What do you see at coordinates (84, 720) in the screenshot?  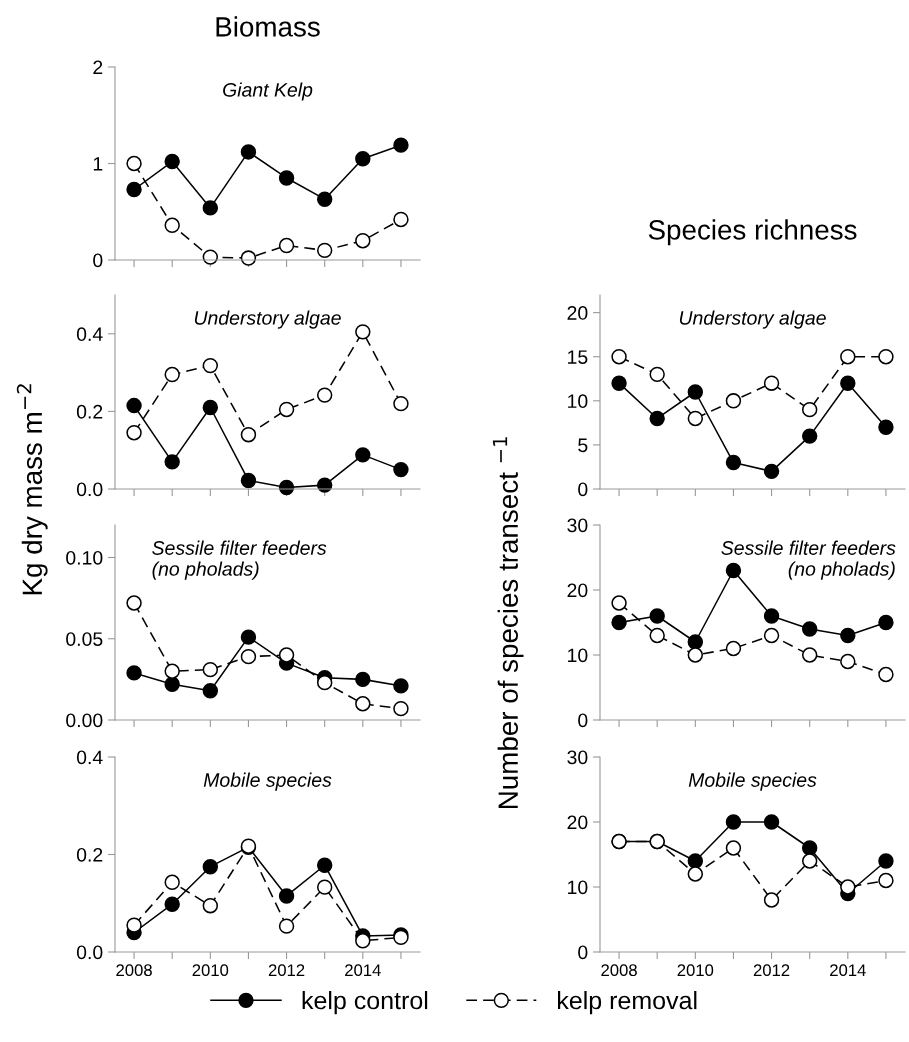 I see `y-tick-label: 0.00` at bounding box center [84, 720].